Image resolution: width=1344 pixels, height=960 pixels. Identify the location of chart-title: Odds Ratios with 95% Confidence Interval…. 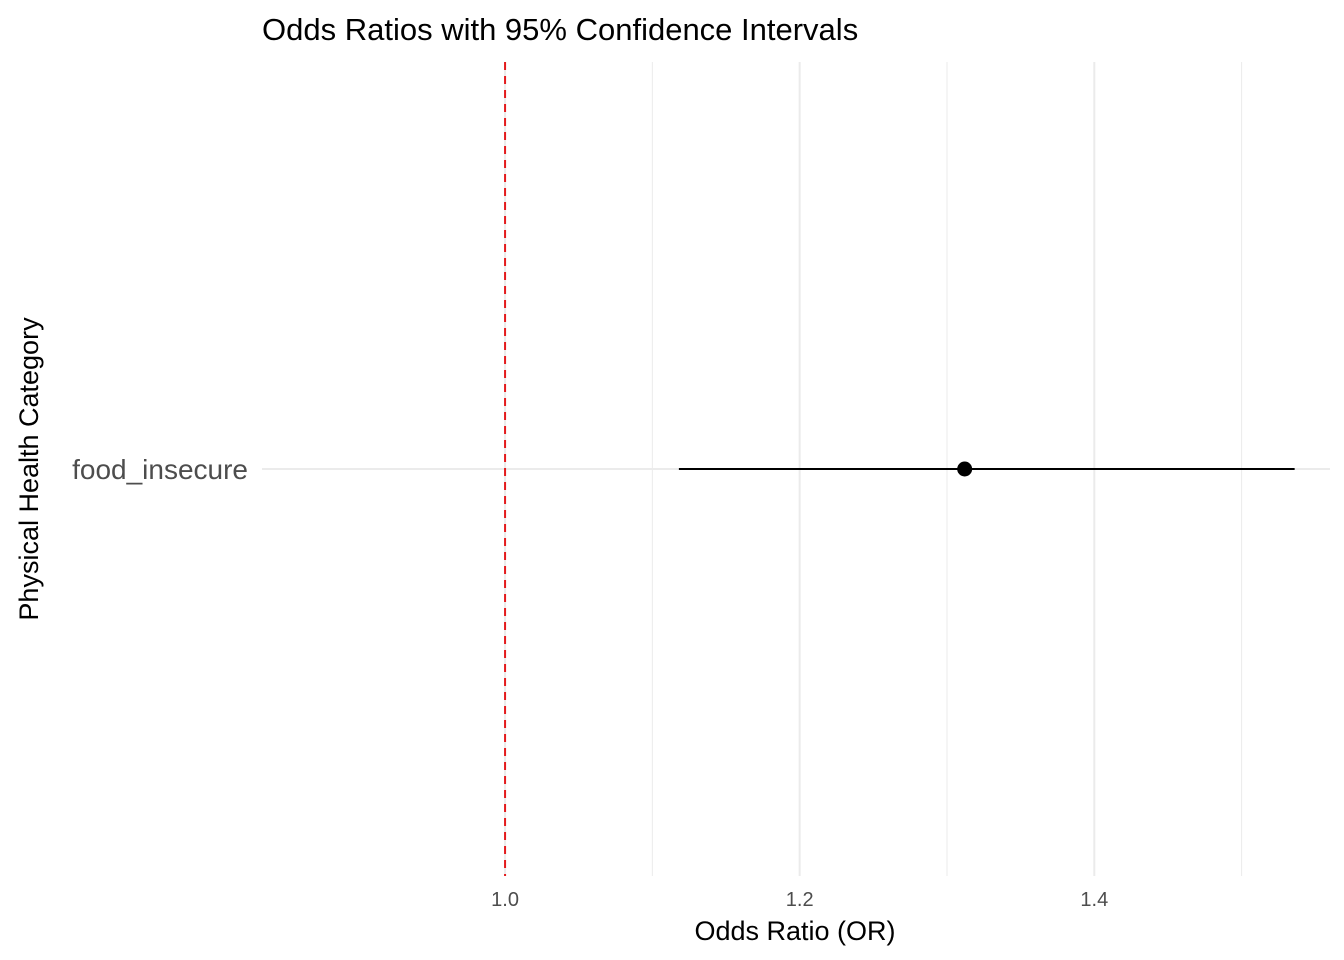
(560, 29).